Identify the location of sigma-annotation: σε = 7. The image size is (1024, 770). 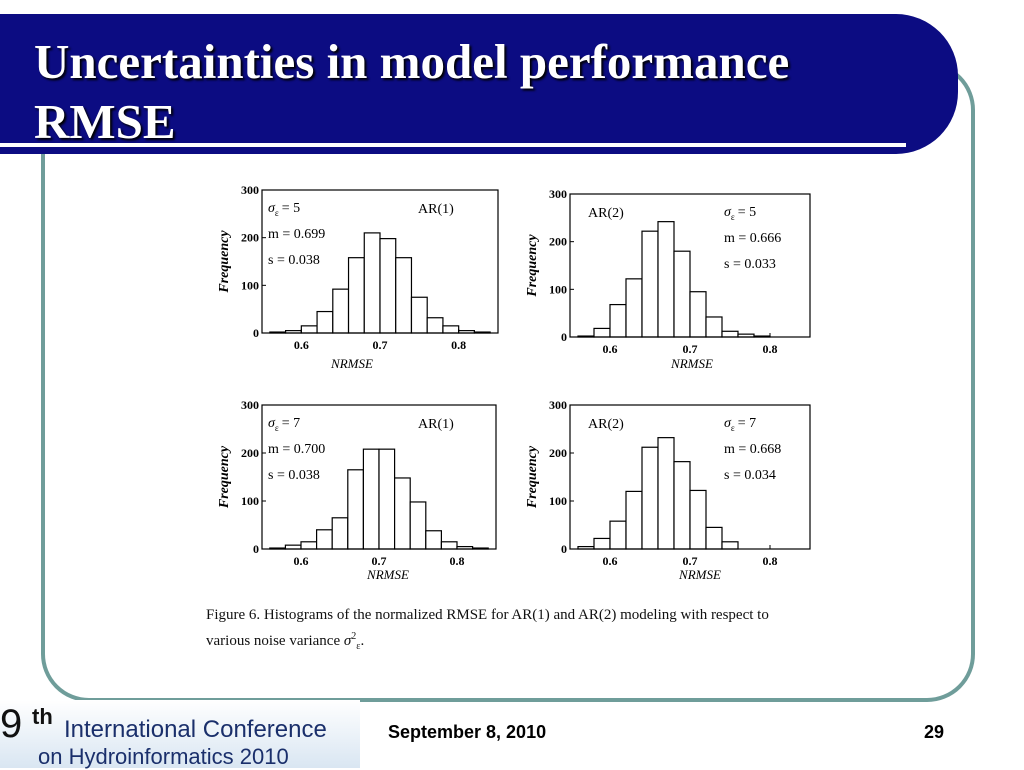
(284, 424).